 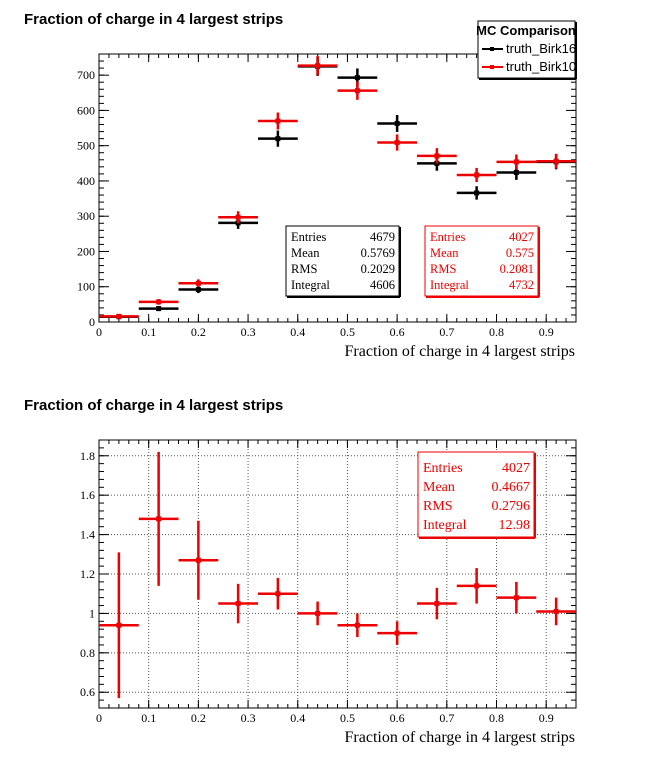 What do you see at coordinates (248, 718) in the screenshot?
I see `x-tick-label: 0.3` at bounding box center [248, 718].